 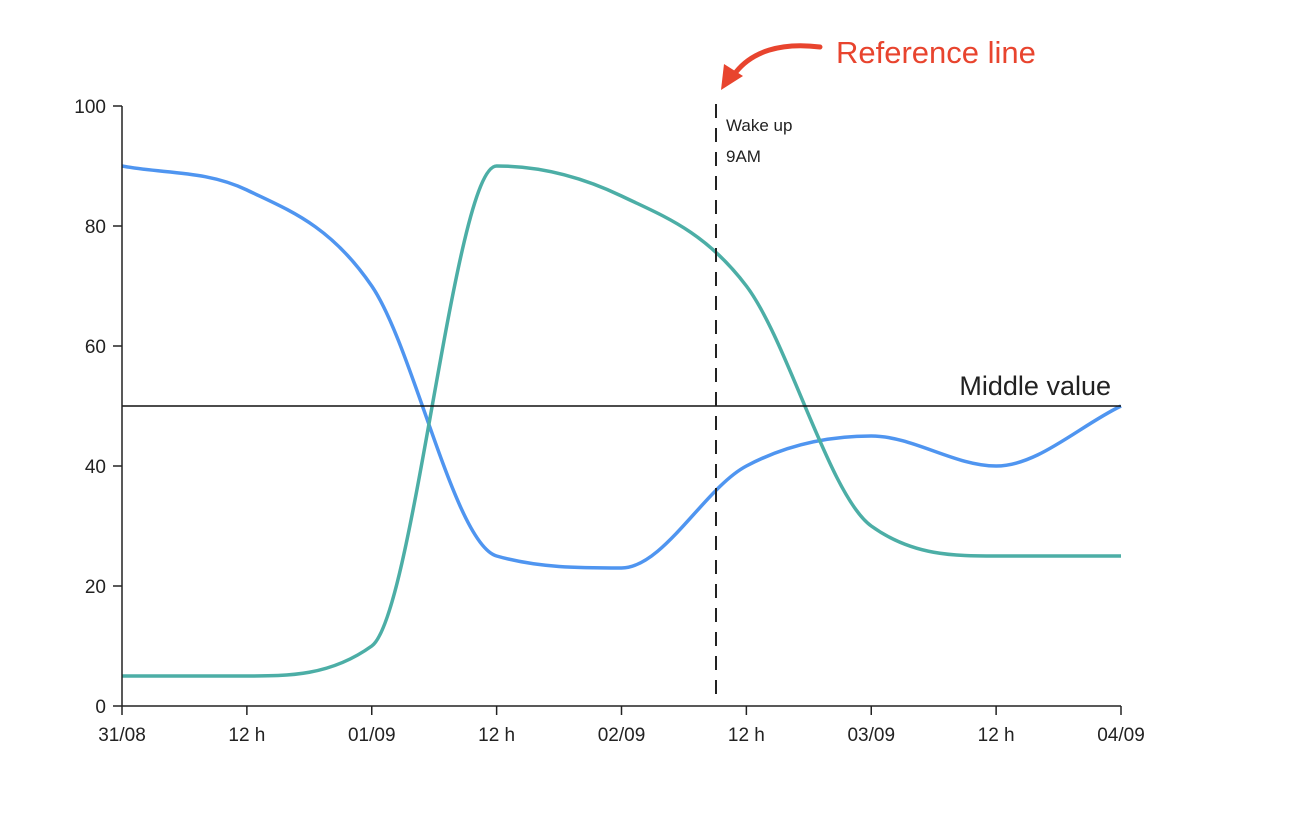 What do you see at coordinates (95, 467) in the screenshot?
I see `y-tick-label: 40` at bounding box center [95, 467].